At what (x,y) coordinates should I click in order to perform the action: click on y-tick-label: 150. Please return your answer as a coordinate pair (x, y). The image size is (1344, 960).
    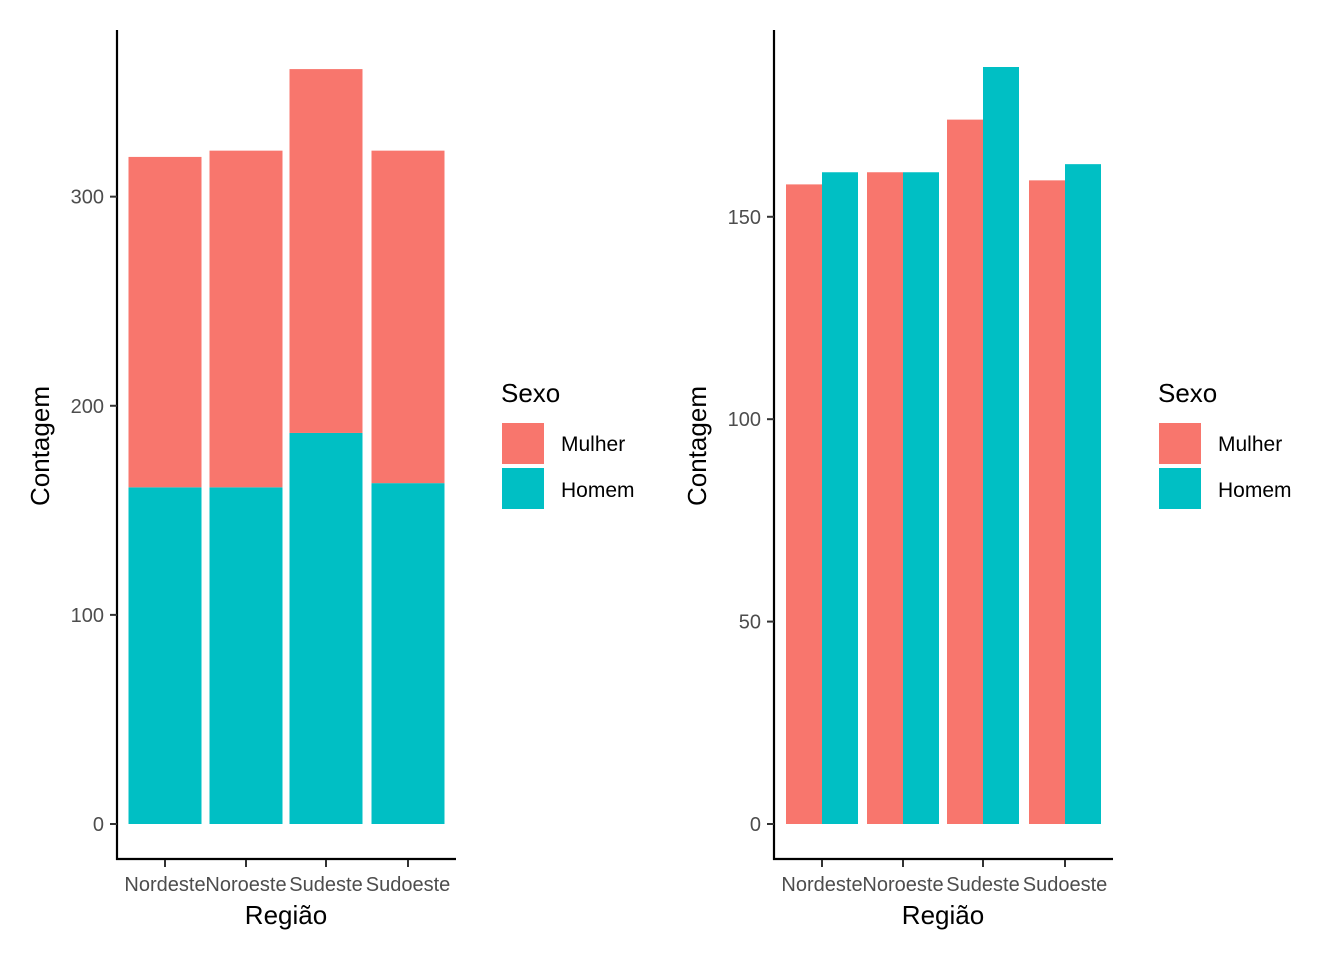
    Looking at the image, I should click on (744, 218).